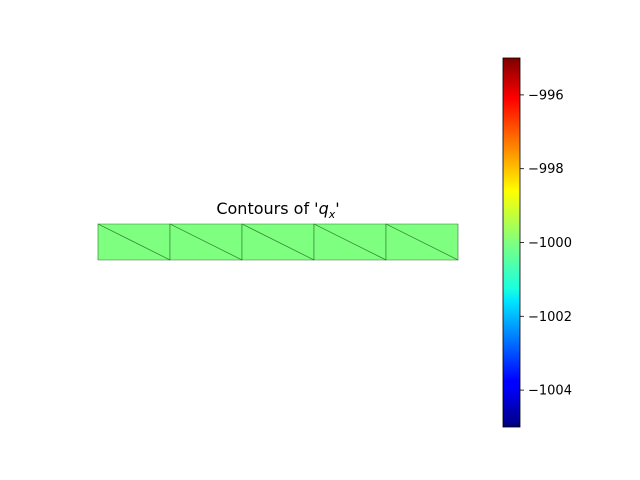 The image size is (640, 480). Describe the element at coordinates (550, 317) in the screenshot. I see `colorbar-tick-label: −1002` at that location.